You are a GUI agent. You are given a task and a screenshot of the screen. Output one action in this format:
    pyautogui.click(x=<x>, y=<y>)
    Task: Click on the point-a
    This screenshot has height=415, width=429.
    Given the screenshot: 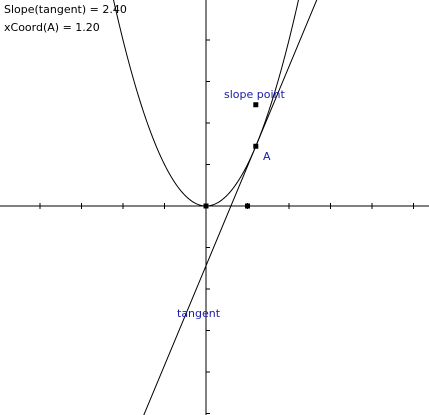 What is the action you would take?
    pyautogui.click(x=256, y=146)
    